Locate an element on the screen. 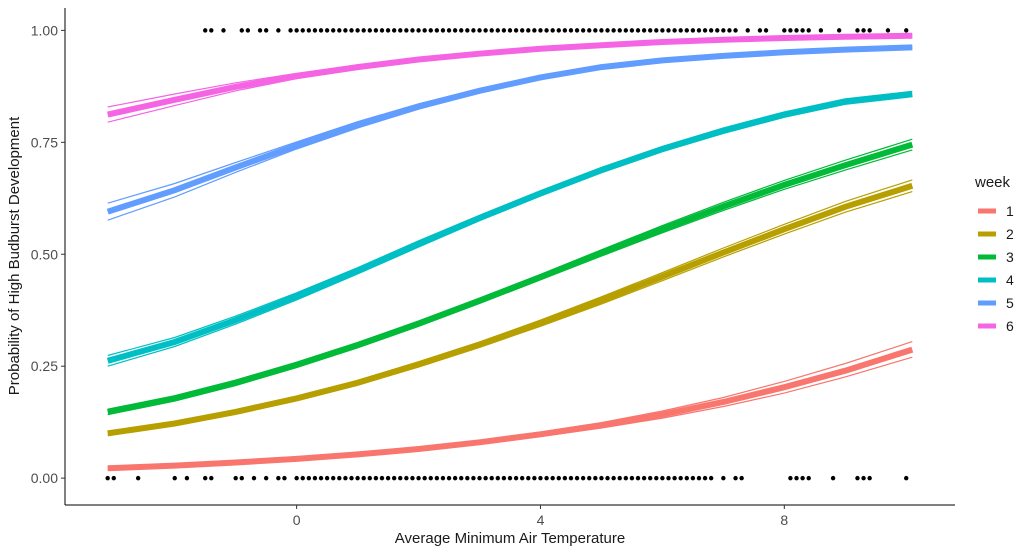 This screenshot has height=554, width=1030. y-axis-title: Probability of High Budburst Development is located at coordinates (14, 255).